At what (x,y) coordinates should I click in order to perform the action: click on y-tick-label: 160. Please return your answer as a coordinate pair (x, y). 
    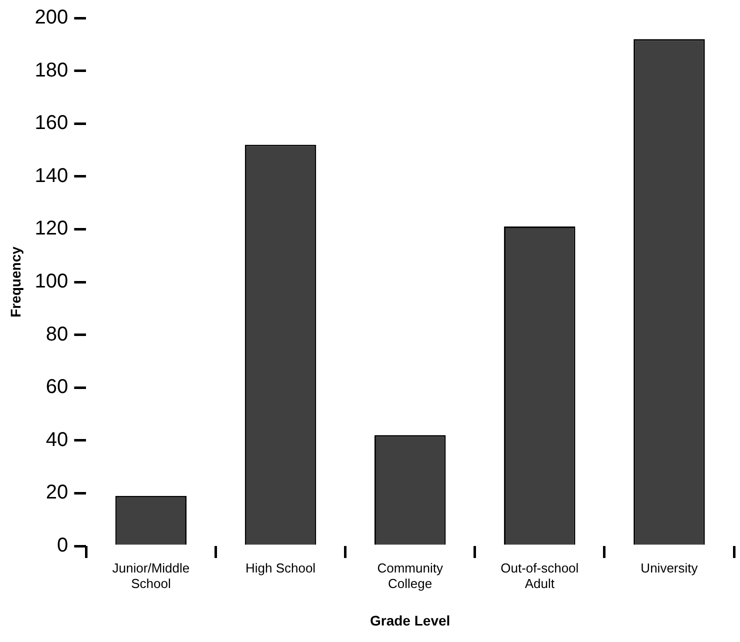
    Looking at the image, I should click on (51, 123).